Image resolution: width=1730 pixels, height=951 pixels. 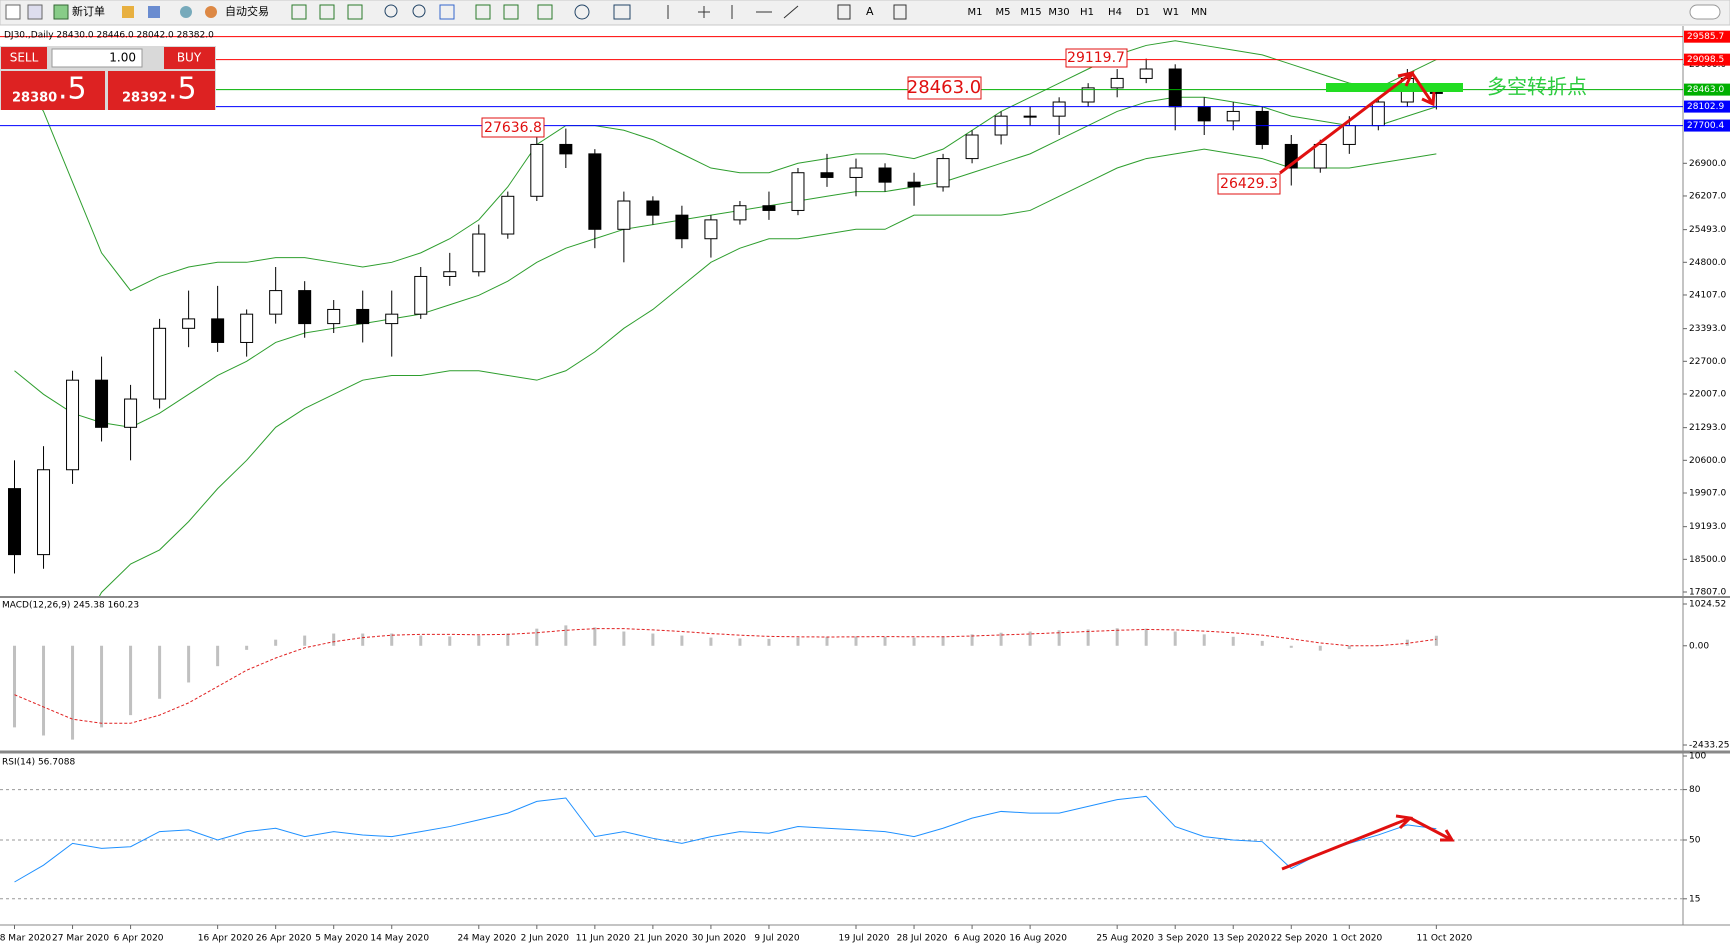 I want to click on timeframe-button: M5, so click(x=1003, y=12).